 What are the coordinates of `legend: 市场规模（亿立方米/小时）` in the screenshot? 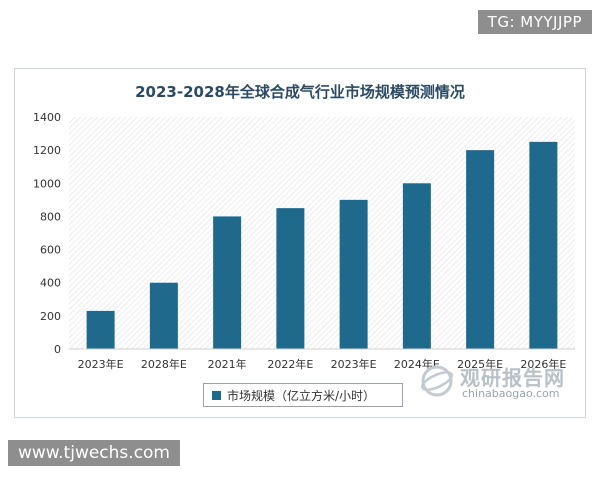 It's located at (303, 395).